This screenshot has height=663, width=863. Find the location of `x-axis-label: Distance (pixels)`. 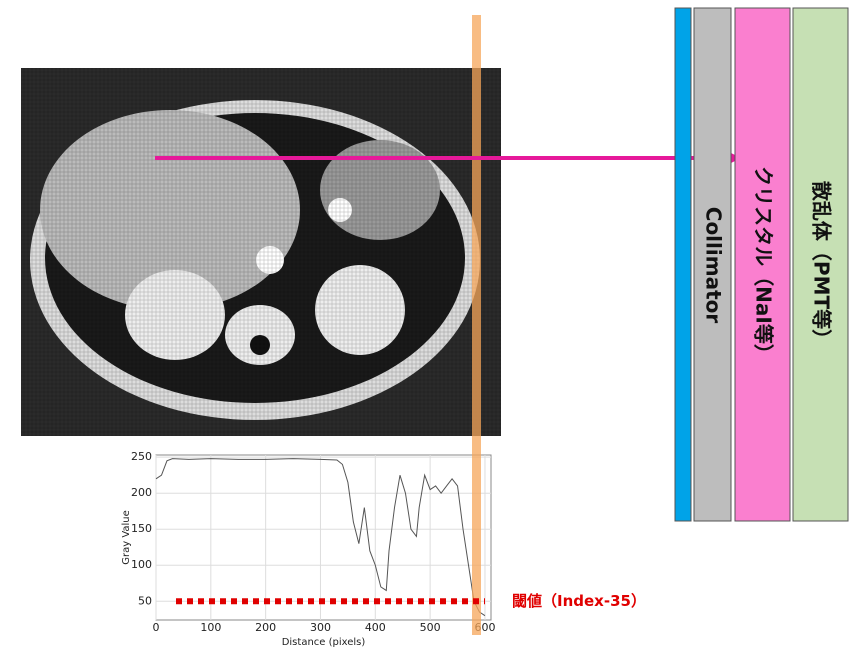

x-axis-label: Distance (pixels) is located at coordinates (324, 642).